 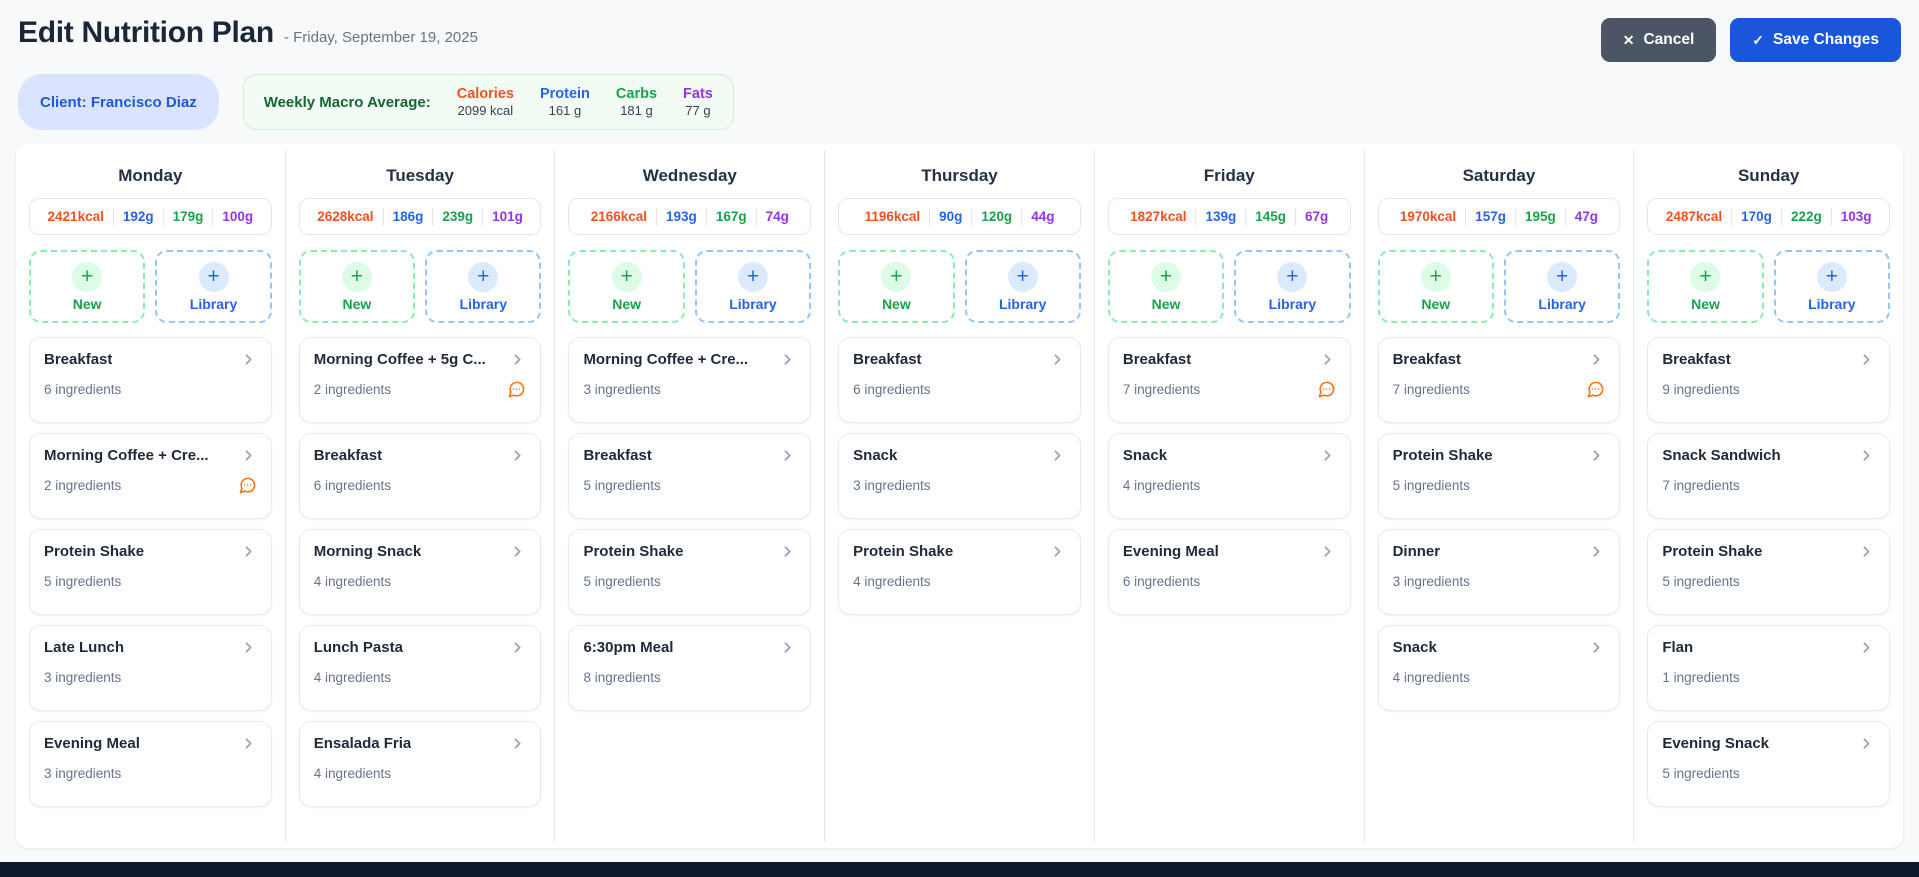 I want to click on meal-card: Morning Snack 4 ingredients, so click(x=420, y=572).